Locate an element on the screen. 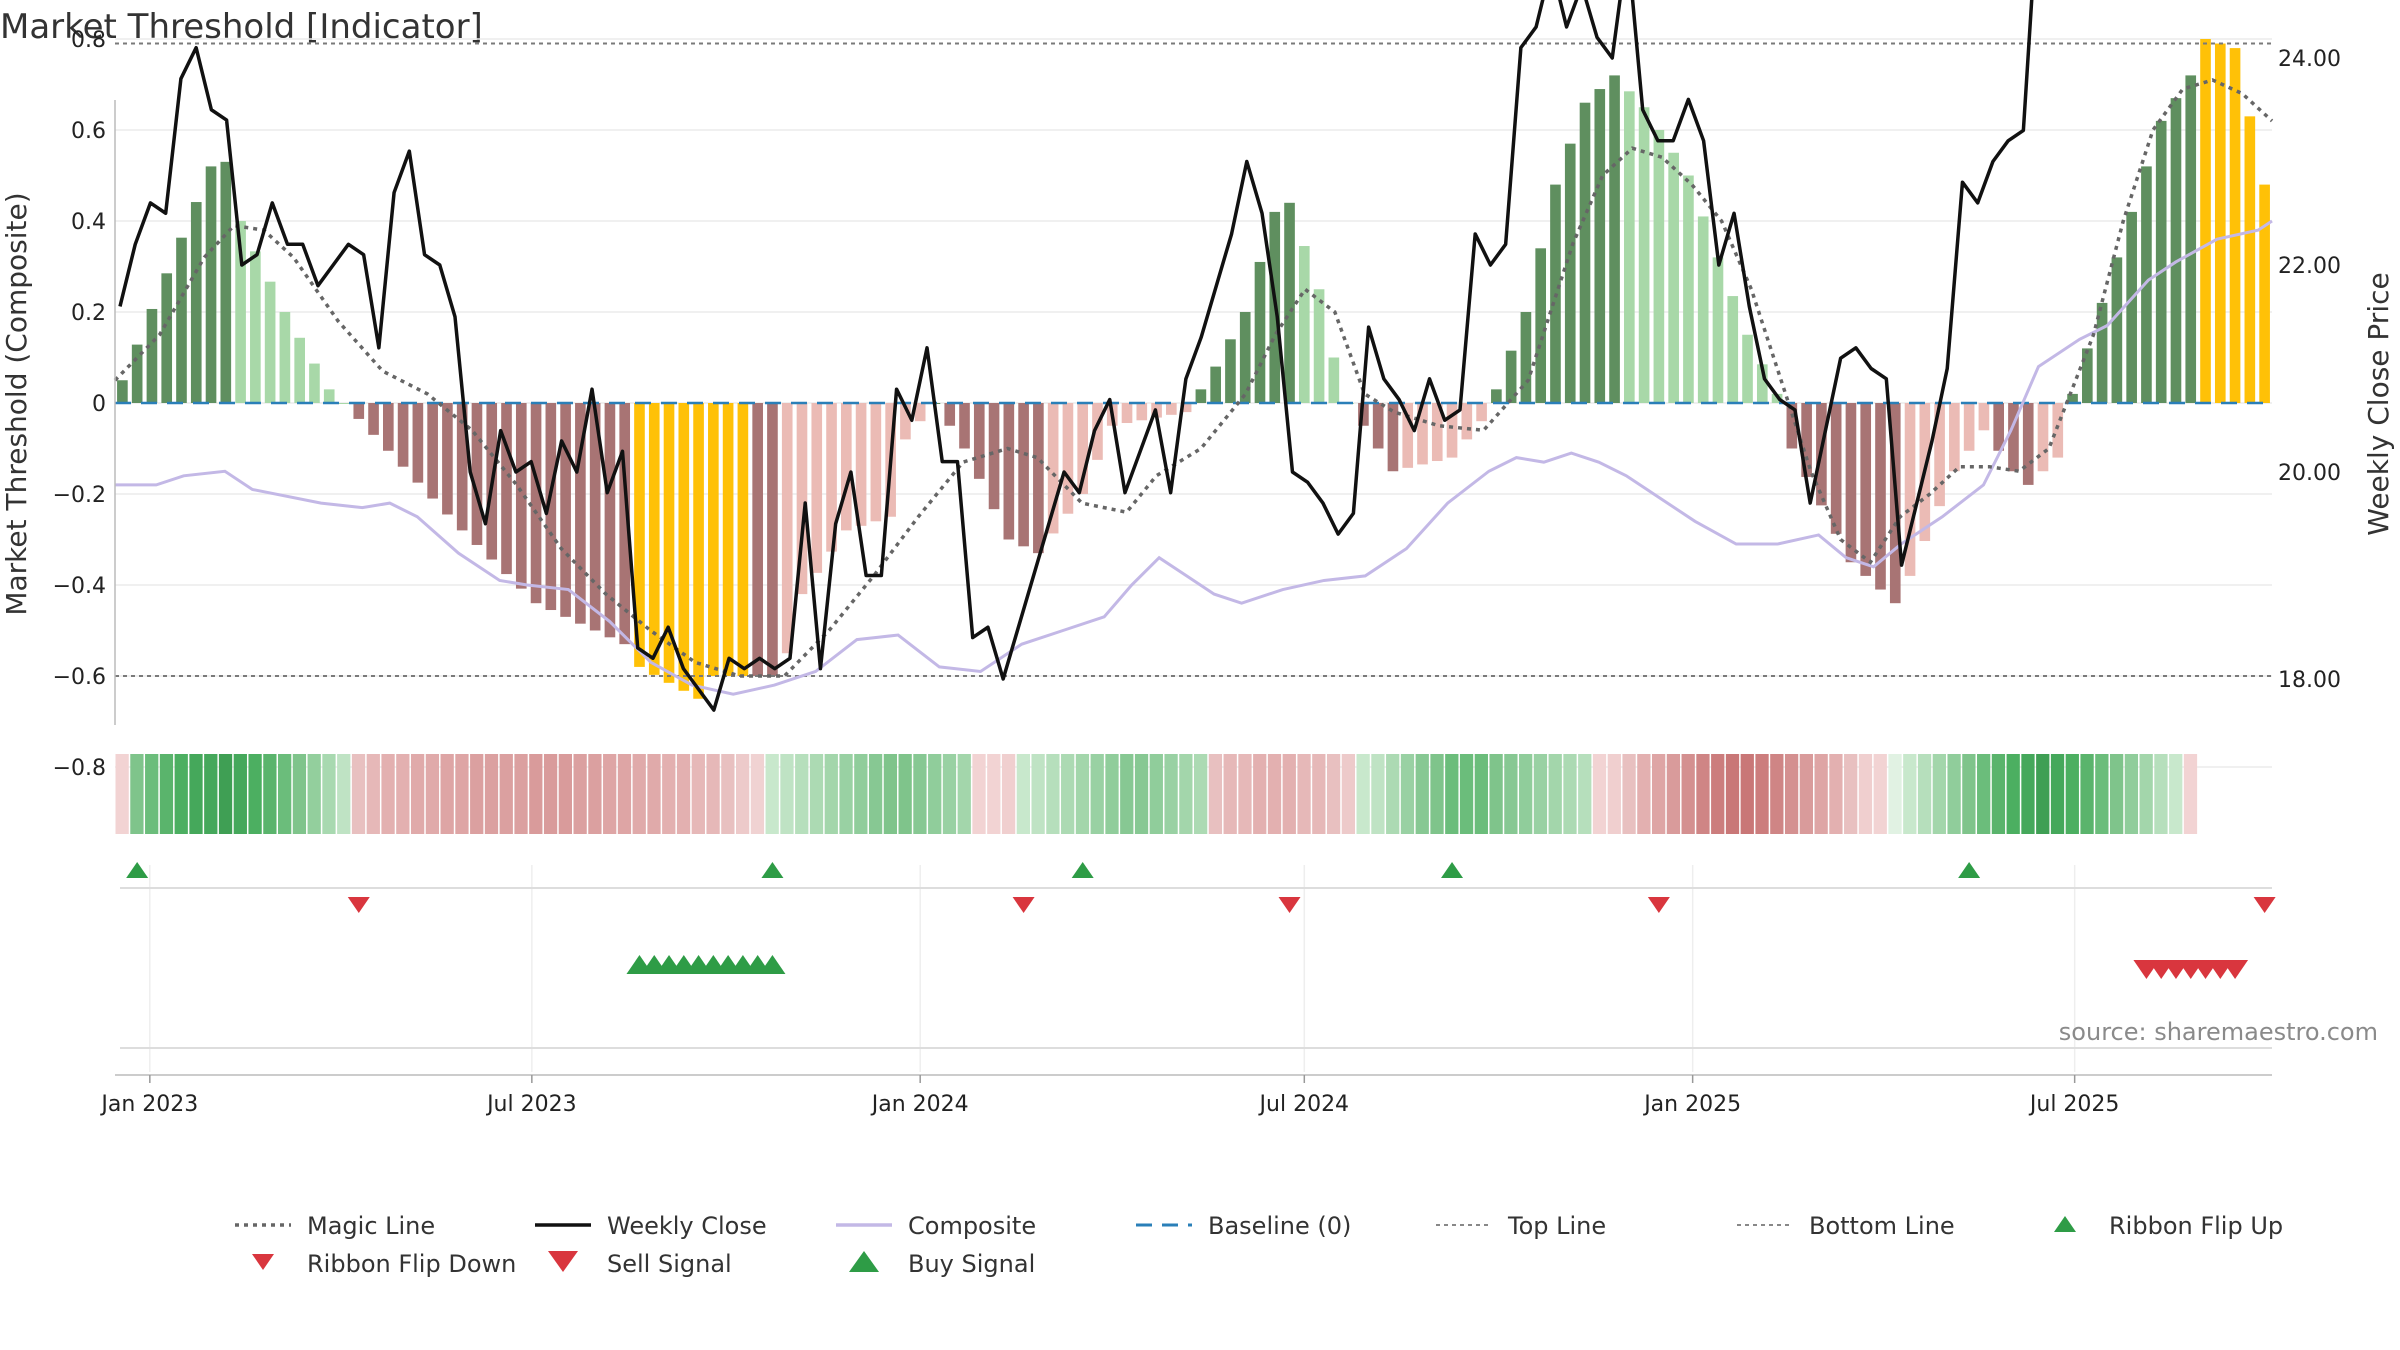 The width and height of the screenshot is (2400, 1350). source-note: source: sharemaestro.com is located at coordinates (2218, 1032).